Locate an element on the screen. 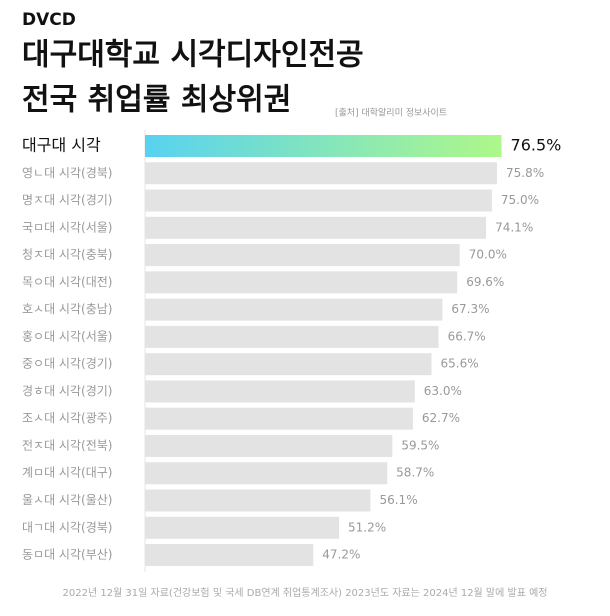 The image size is (610, 616). category-label: 중ㅇ대 시각(경기) is located at coordinates (67, 364).